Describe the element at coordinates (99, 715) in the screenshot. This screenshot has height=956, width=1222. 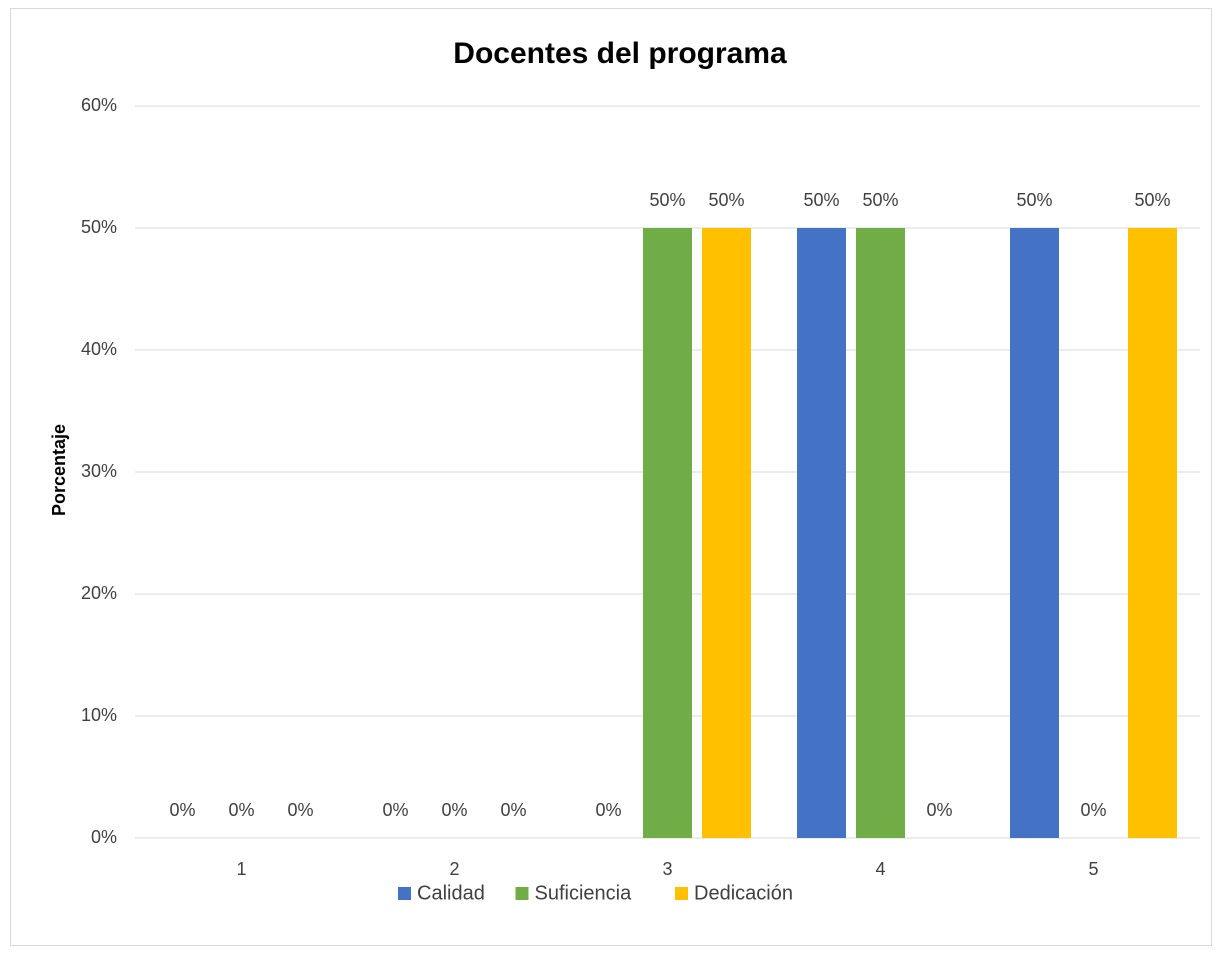
I see `y-tick-label: 10%` at that location.